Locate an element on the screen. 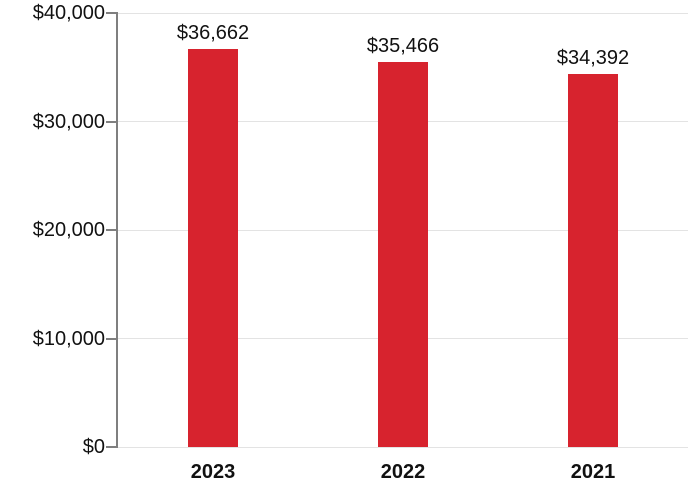 The width and height of the screenshot is (700, 500). x-category-label: 2023 is located at coordinates (213, 472).